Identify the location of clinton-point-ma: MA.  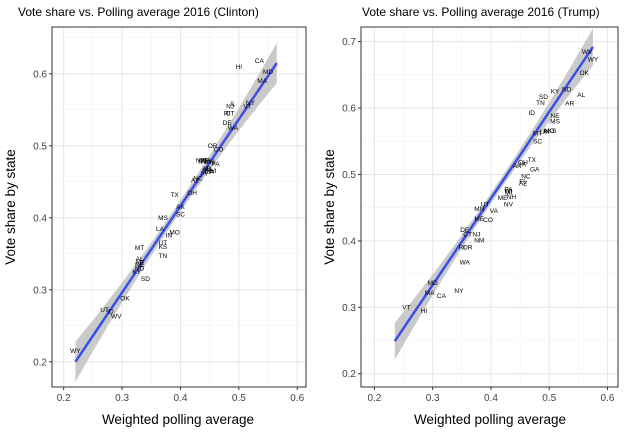
(262, 81).